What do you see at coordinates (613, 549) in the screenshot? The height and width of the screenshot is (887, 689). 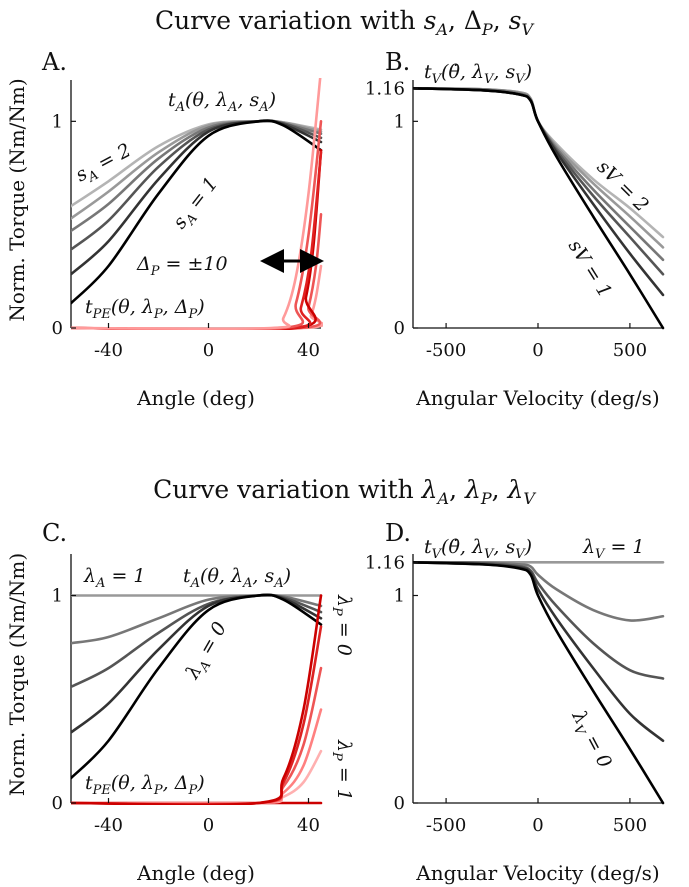 I see `lambda-v-1-label: λV = 1` at bounding box center [613, 549].